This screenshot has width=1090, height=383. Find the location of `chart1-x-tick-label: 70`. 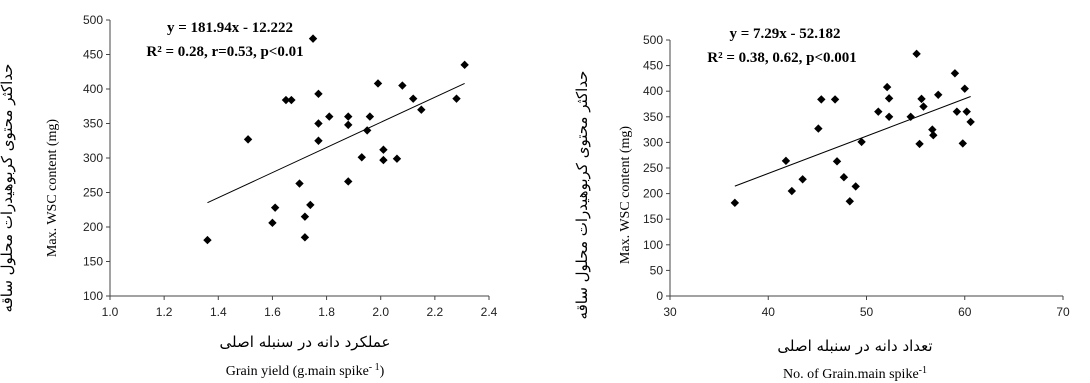

chart1-x-tick-label: 70 is located at coordinates (1063, 312).